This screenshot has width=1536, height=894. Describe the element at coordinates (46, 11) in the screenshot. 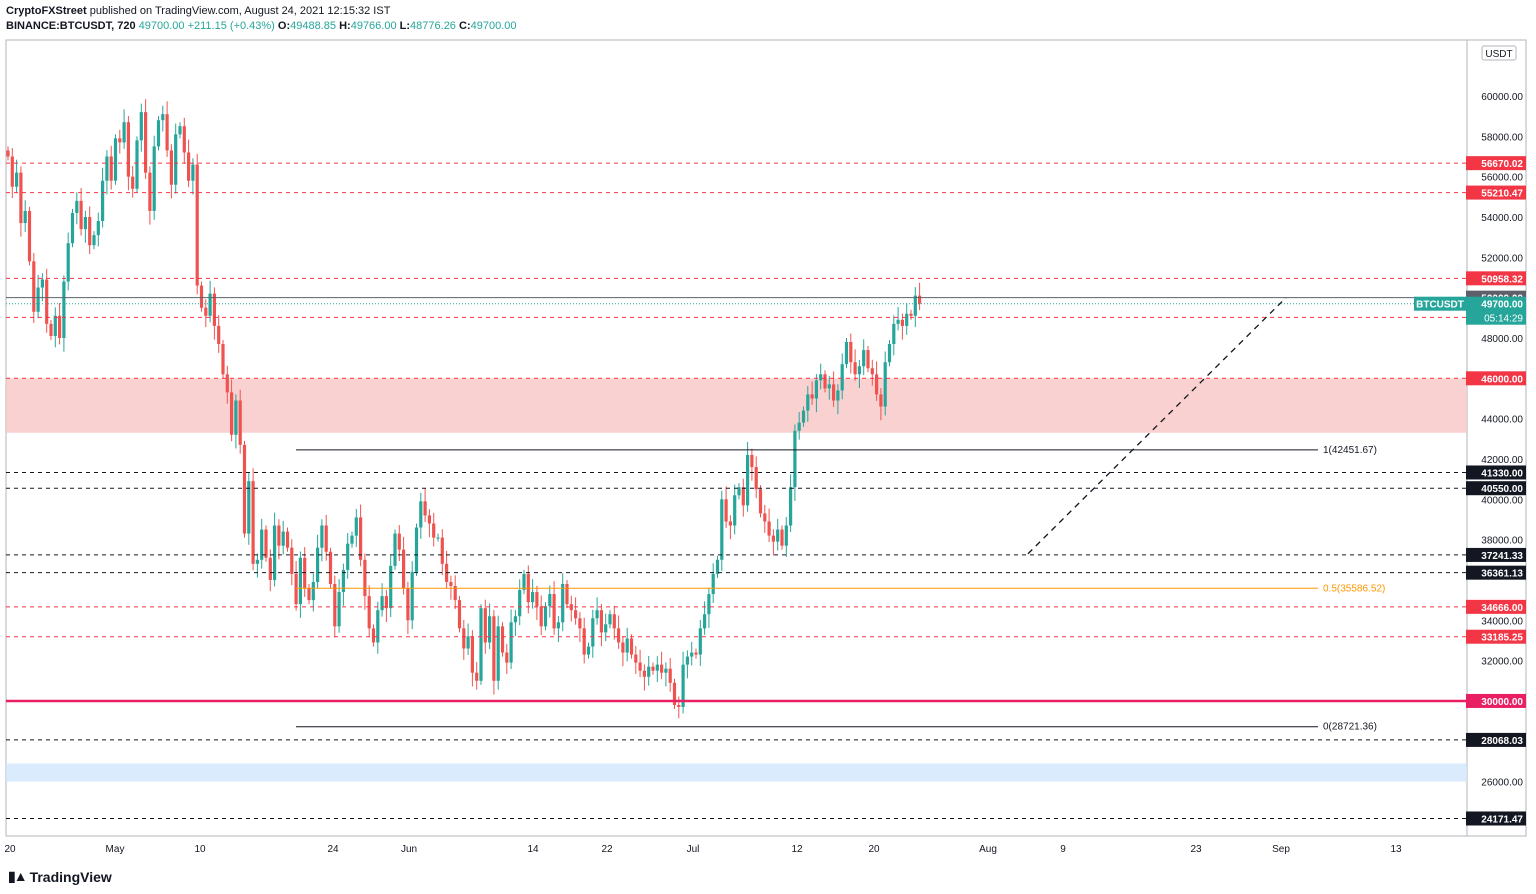

I see `author-name: CryptoFXStreet` at that location.